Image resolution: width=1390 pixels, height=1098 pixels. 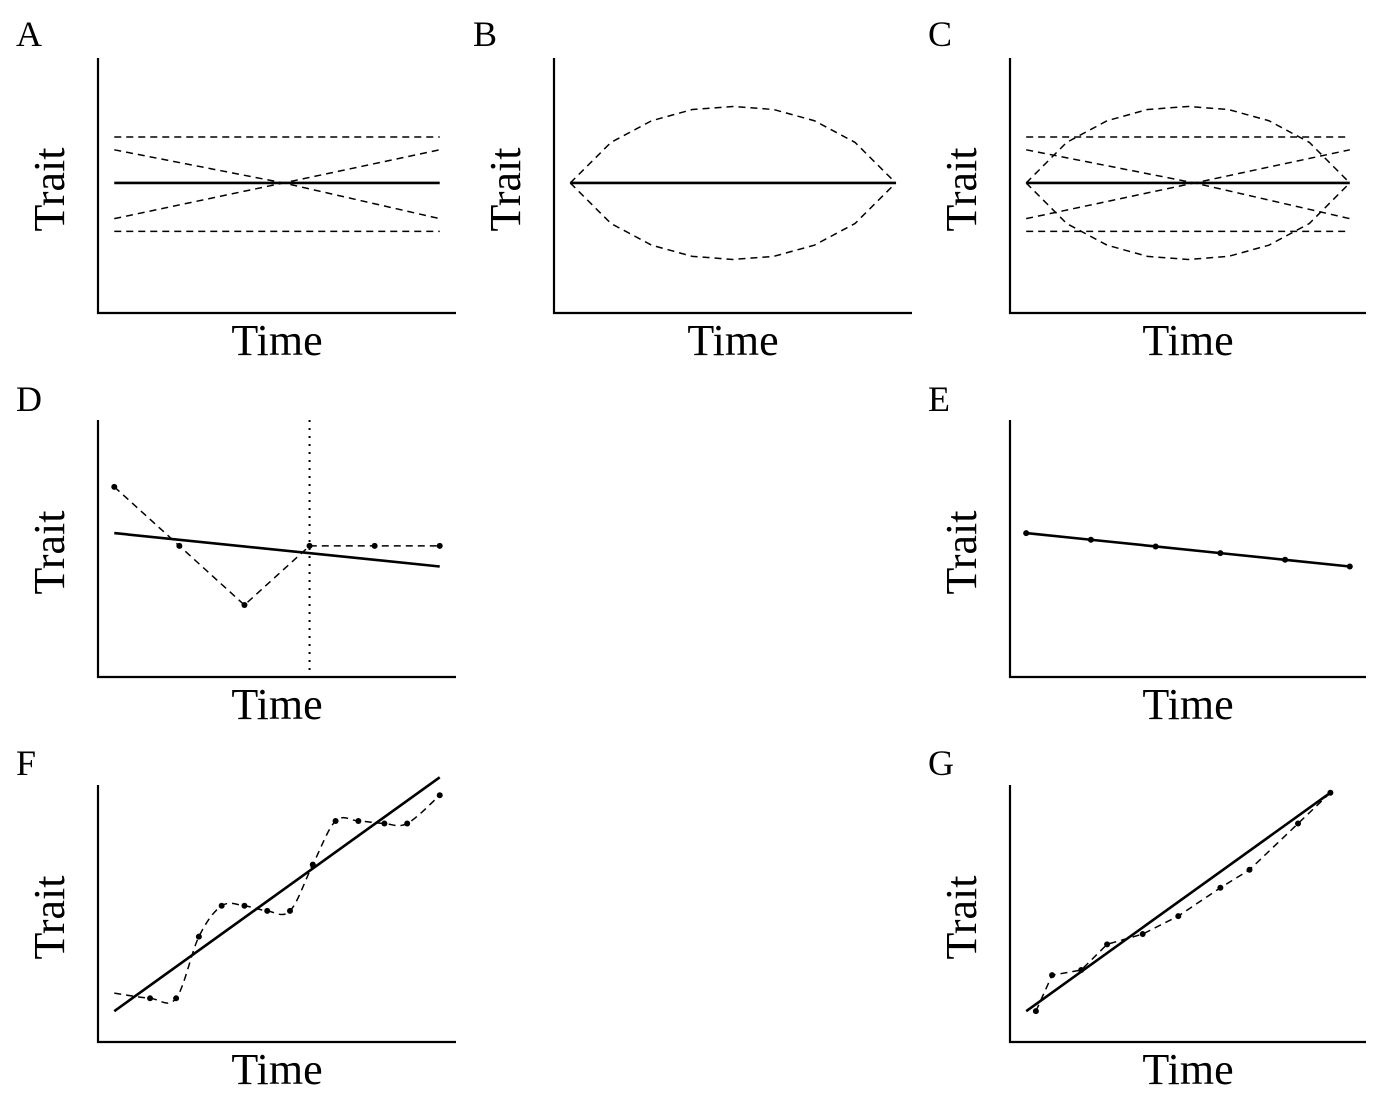 What do you see at coordinates (1187, 340) in the screenshot?
I see `panel-c-x-axis-label: Time` at bounding box center [1187, 340].